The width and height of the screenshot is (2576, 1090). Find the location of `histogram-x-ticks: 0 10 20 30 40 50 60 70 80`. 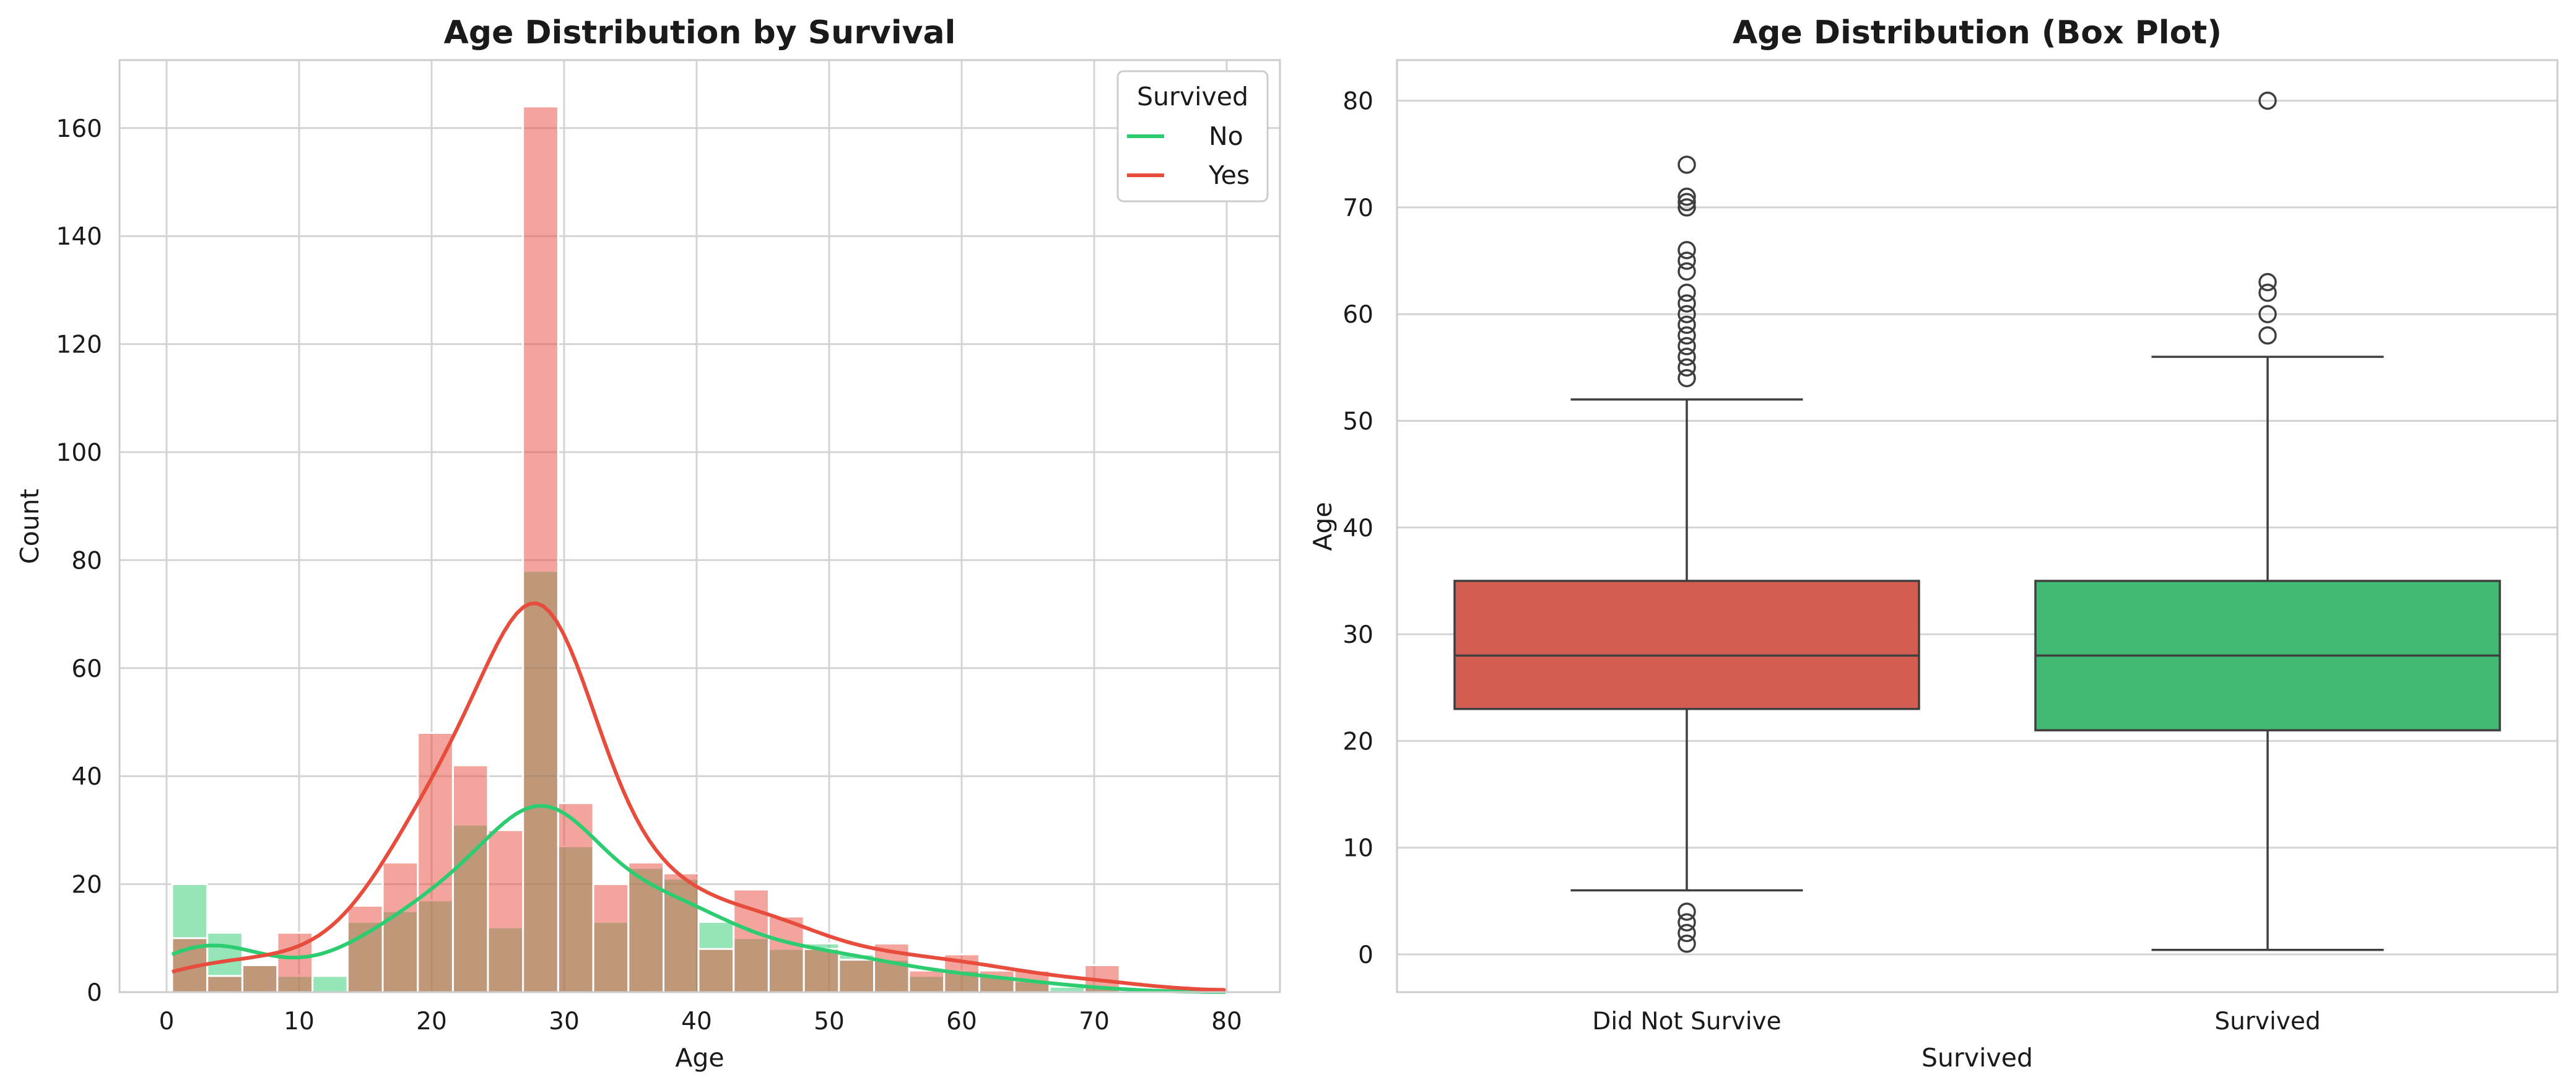

histogram-x-ticks: 0 10 20 30 40 50 60 70 80 is located at coordinates (700, 1022).